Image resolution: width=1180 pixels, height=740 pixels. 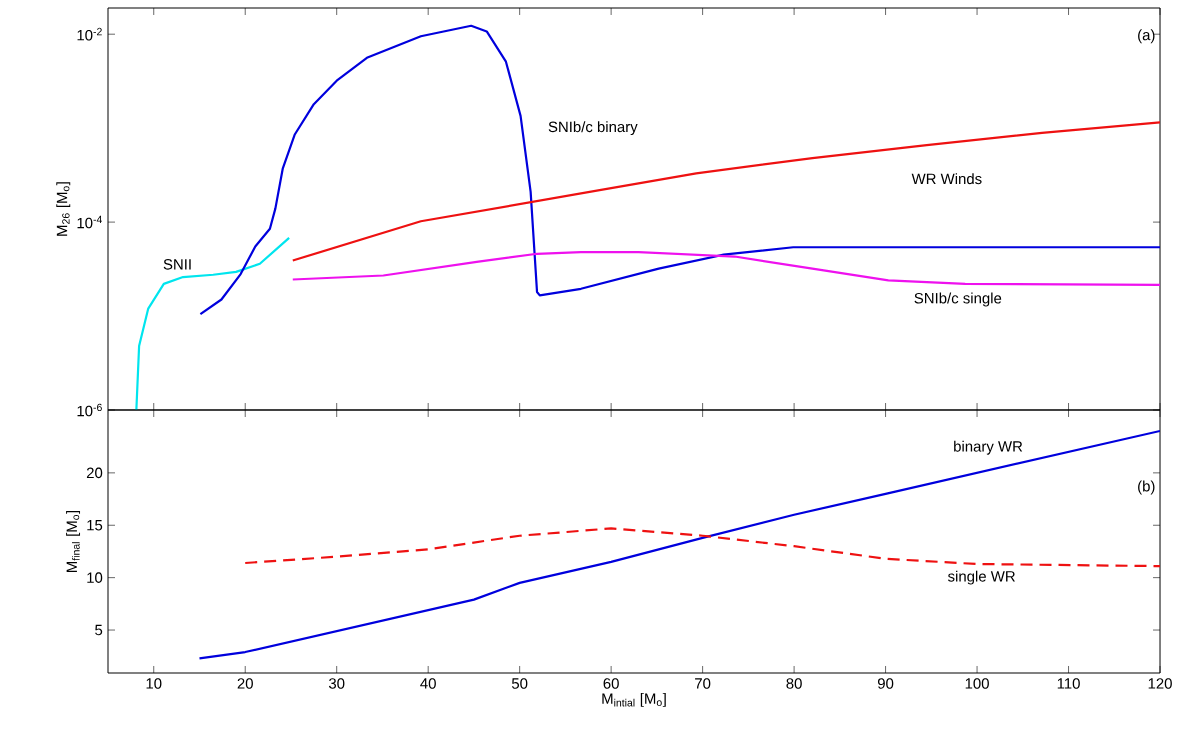 What do you see at coordinates (593, 128) in the screenshot?
I see `series-label: SNIb/c binary` at bounding box center [593, 128].